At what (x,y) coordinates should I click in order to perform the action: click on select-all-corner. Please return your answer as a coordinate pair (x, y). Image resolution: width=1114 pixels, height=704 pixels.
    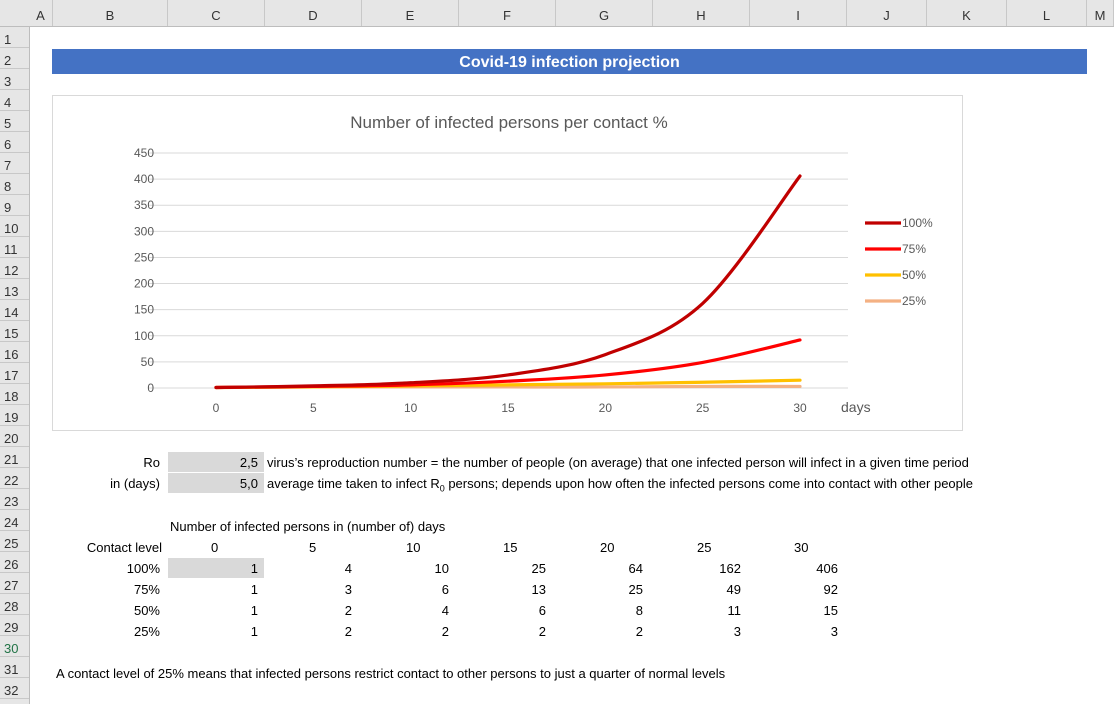
    Looking at the image, I should click on (15, 13).